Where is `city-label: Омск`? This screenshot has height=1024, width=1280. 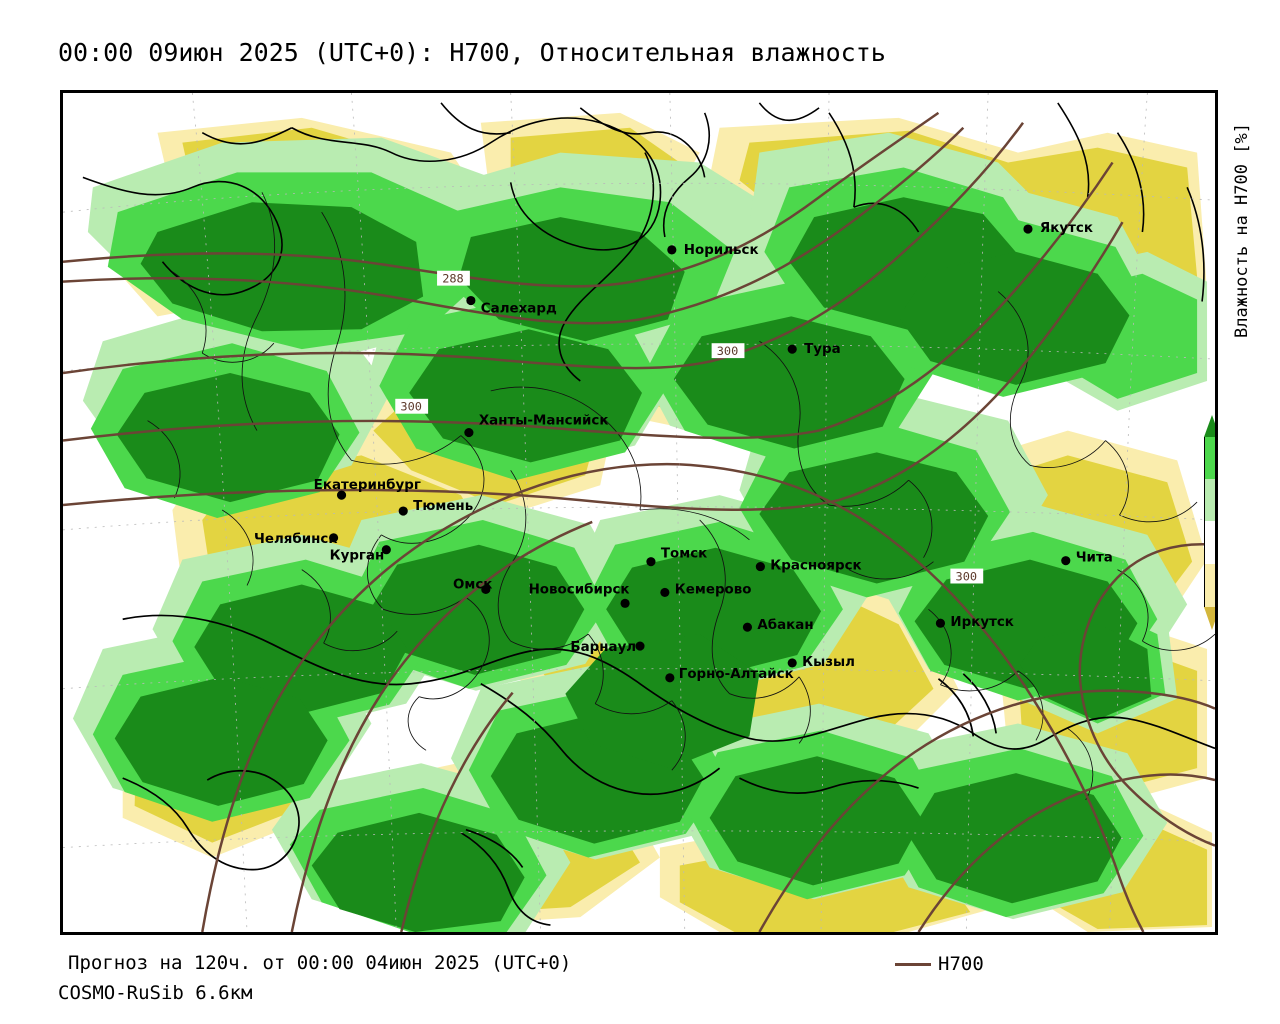
city-label: Омск is located at coordinates (472, 584).